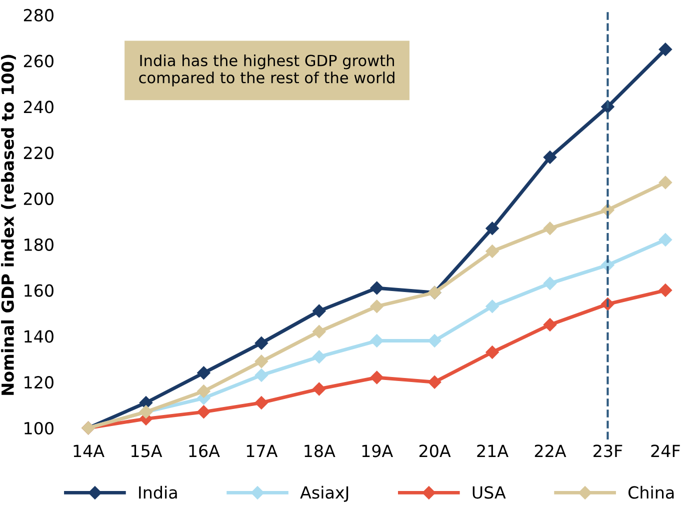  Describe the element at coordinates (492, 450) in the screenshot. I see `x-tick-label: 21A` at that location.